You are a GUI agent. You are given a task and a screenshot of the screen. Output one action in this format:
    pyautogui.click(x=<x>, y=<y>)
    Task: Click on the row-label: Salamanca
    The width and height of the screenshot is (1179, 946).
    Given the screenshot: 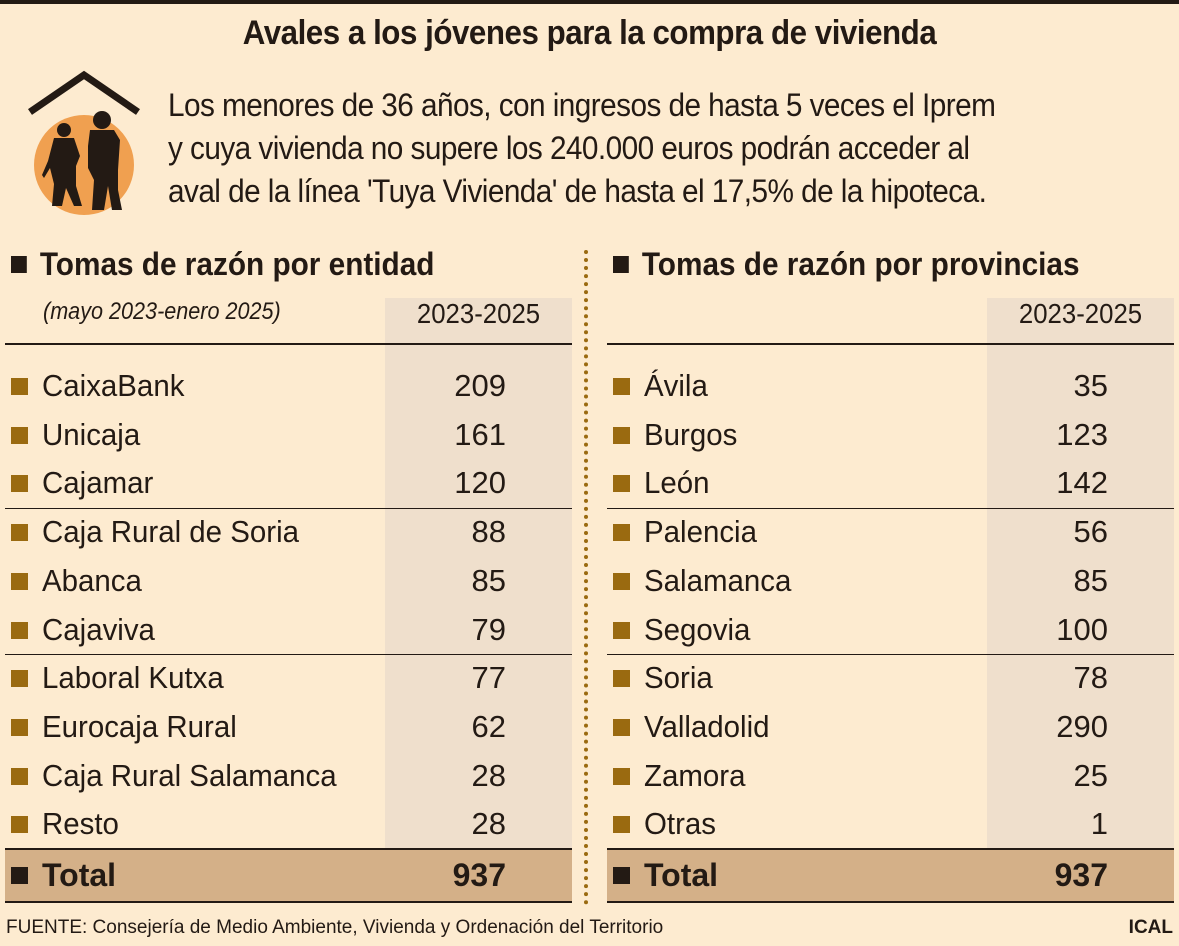 What is the action you would take?
    pyautogui.click(x=718, y=580)
    